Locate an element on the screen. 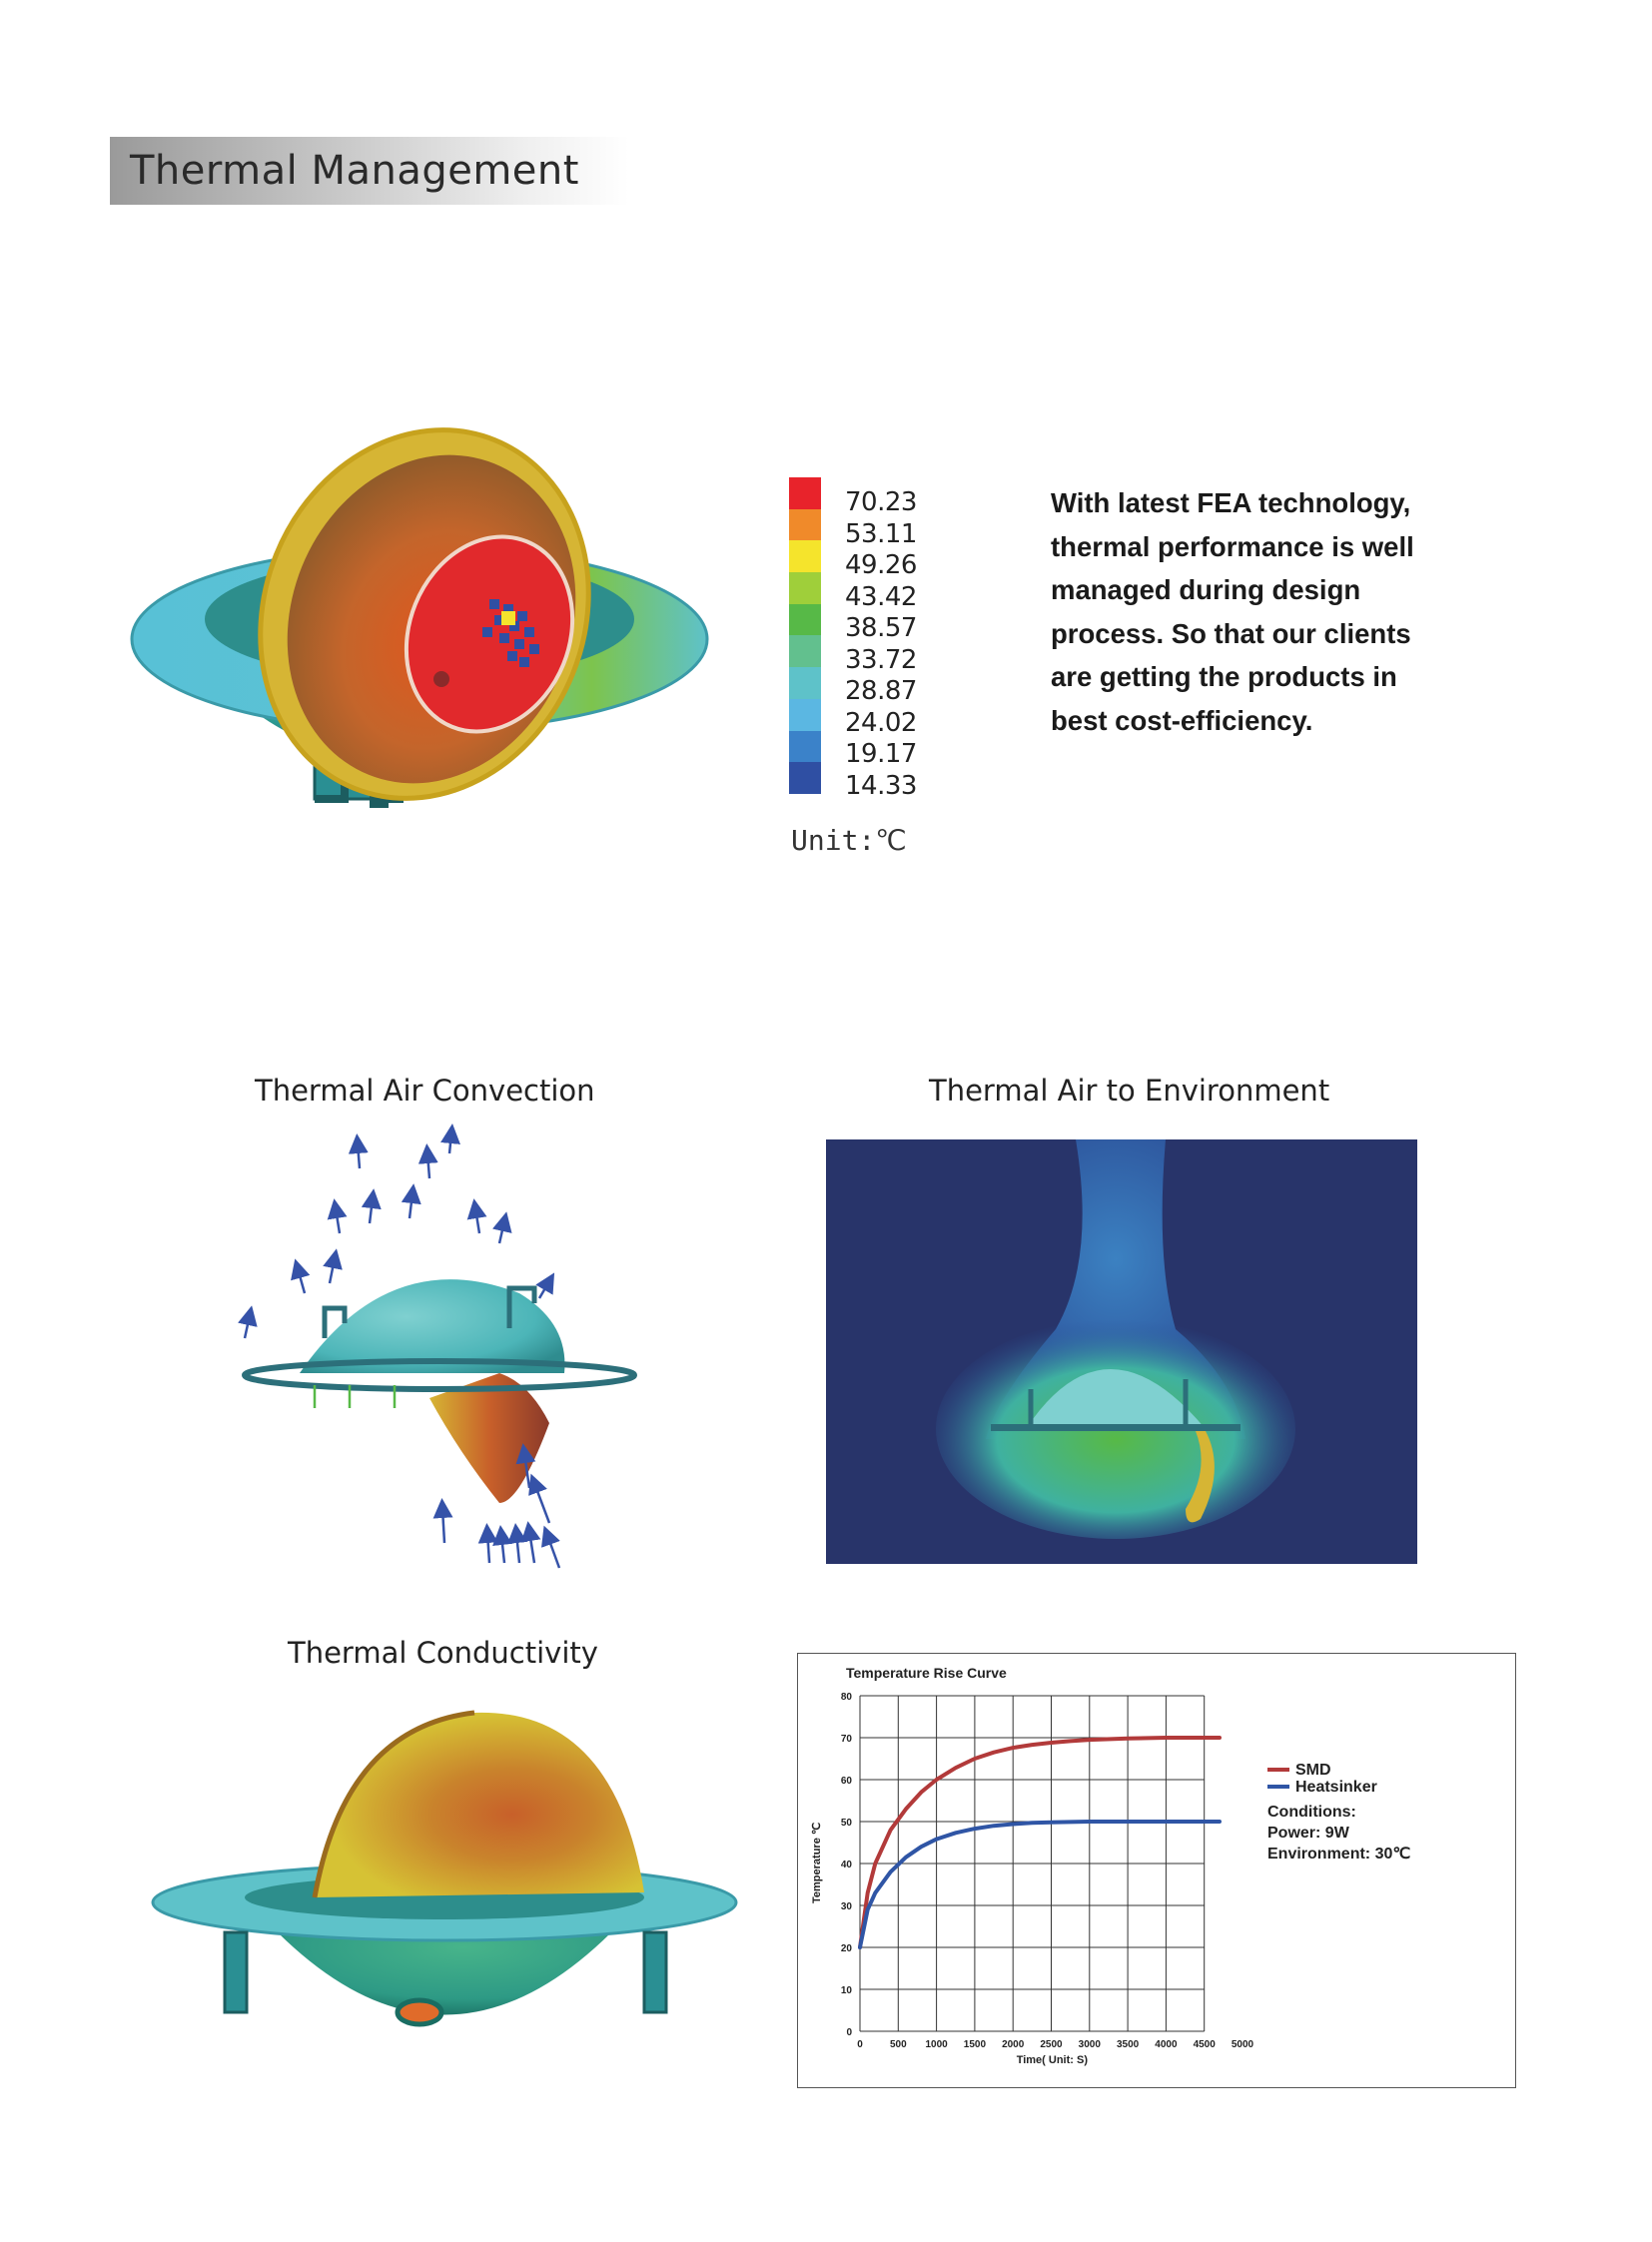 This screenshot has width=1652, height=2242. y-tick-label: 80 is located at coordinates (847, 1697).